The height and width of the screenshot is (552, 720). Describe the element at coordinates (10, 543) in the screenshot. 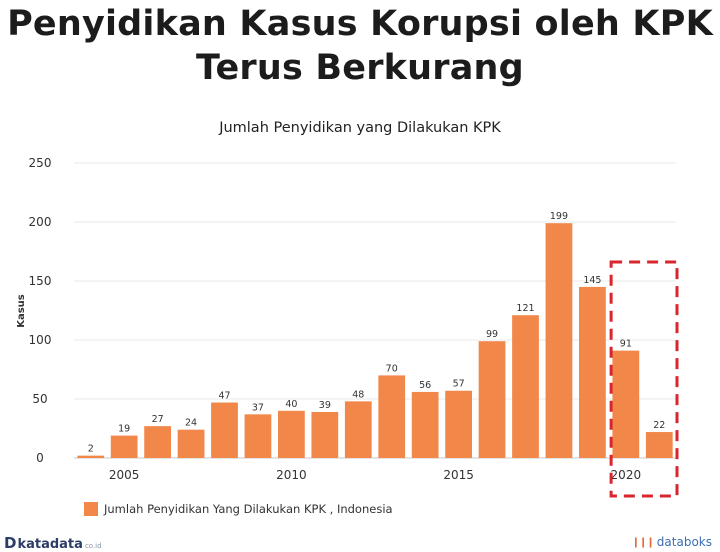

I see `katadata-logo-mark: D` at that location.